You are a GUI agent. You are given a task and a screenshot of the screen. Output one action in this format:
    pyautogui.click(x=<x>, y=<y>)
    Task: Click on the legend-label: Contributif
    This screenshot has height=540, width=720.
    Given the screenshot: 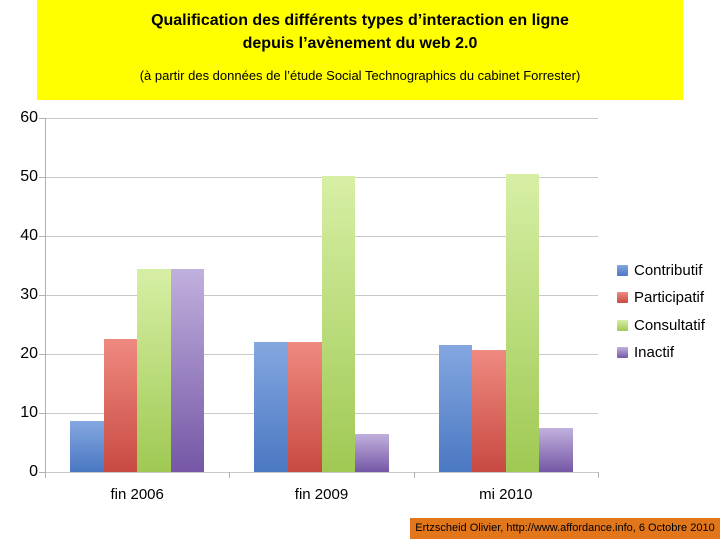 What is the action you would take?
    pyautogui.click(x=668, y=270)
    